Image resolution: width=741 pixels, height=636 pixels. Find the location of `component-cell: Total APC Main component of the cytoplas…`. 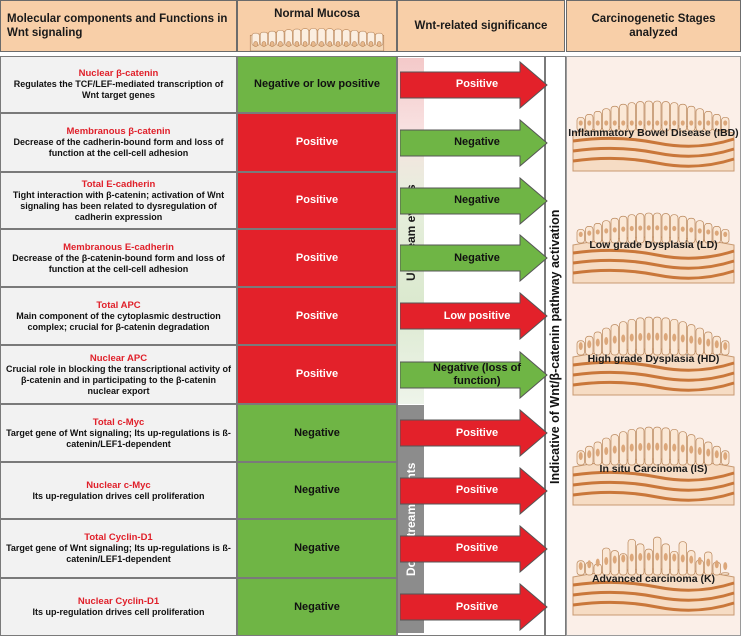

component-cell: Total APC Main component of the cytoplas… is located at coordinates (118, 316).